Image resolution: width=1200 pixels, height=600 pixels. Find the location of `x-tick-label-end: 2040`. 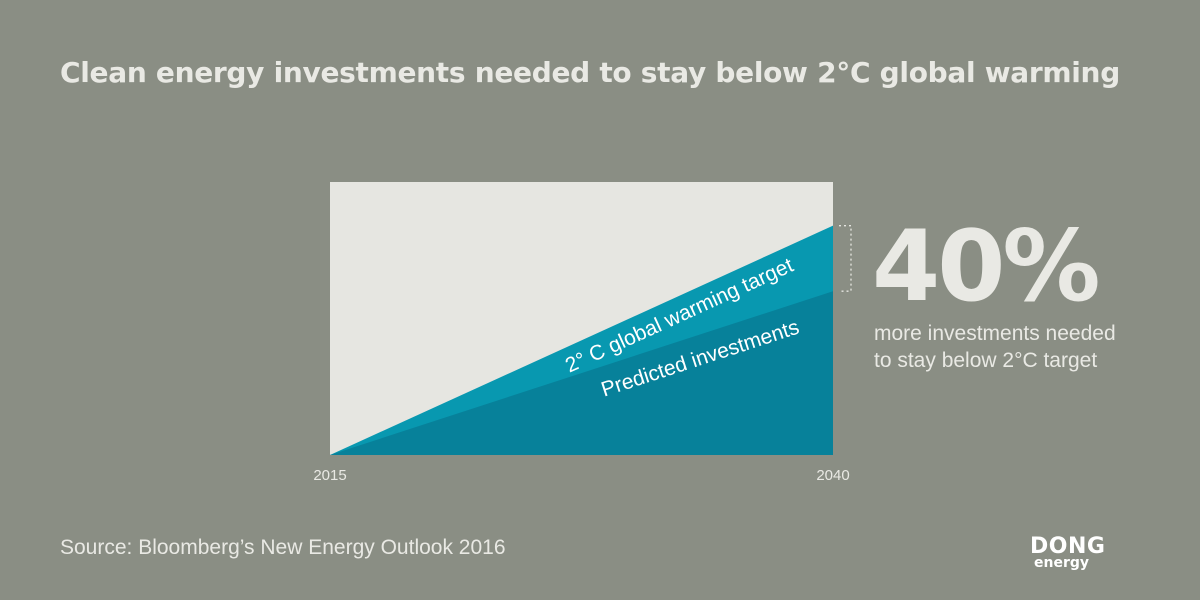

x-tick-label-end: 2040 is located at coordinates (832, 475).